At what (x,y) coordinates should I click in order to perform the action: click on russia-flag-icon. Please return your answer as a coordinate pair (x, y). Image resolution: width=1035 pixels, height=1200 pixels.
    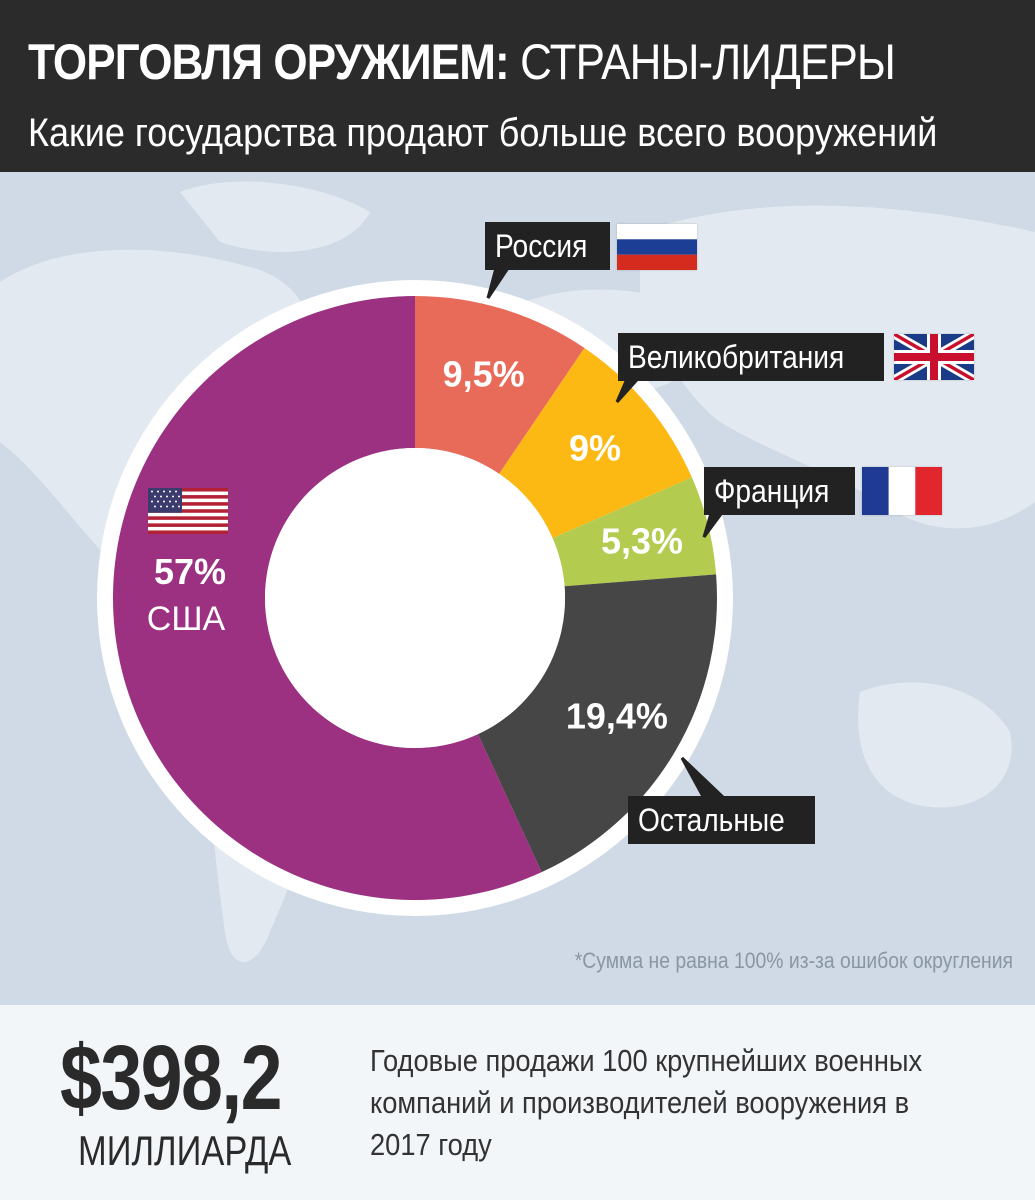
    Looking at the image, I should click on (657, 247).